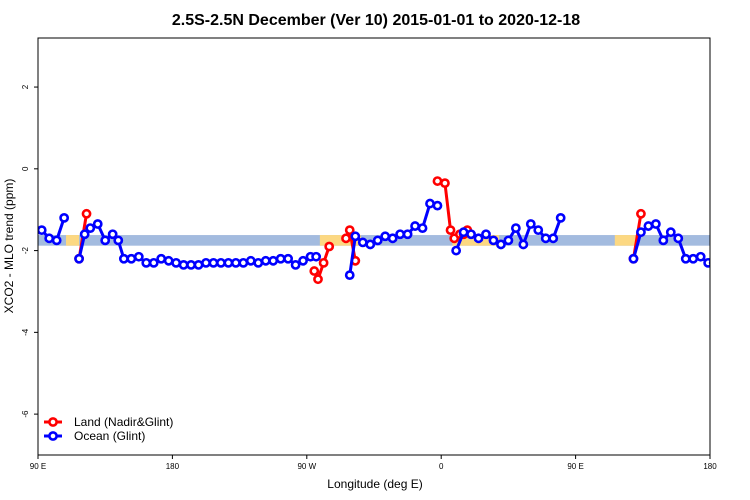 This screenshot has height=500, width=750. I want to click on legend: Land (Nadir&Glint)Ocean (Glint), so click(108, 429).